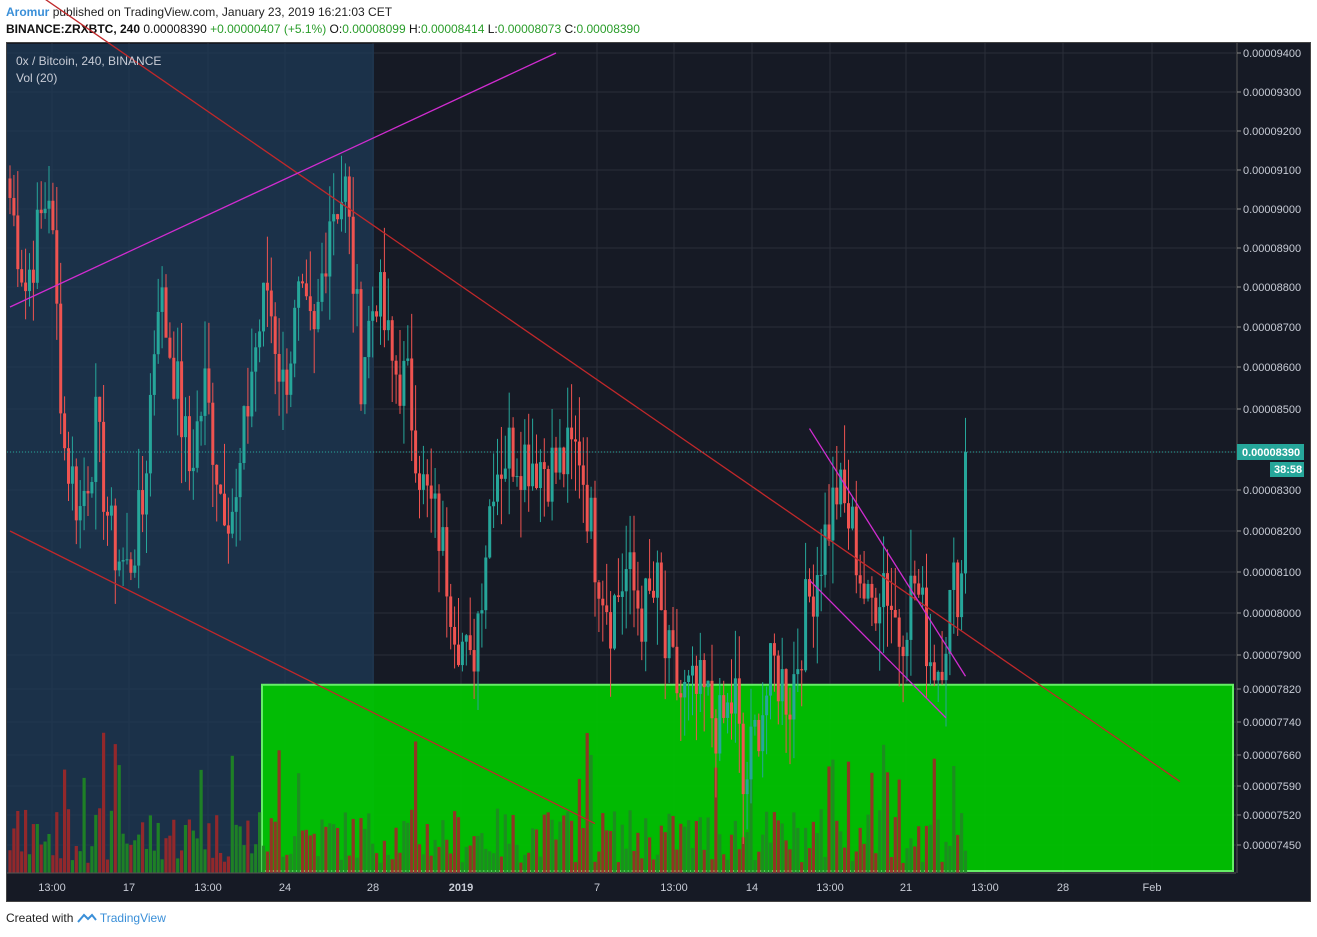 Image resolution: width=1317 pixels, height=937 pixels. Describe the element at coordinates (86, 917) in the screenshot. I see `tradingview-logo-icon` at that location.